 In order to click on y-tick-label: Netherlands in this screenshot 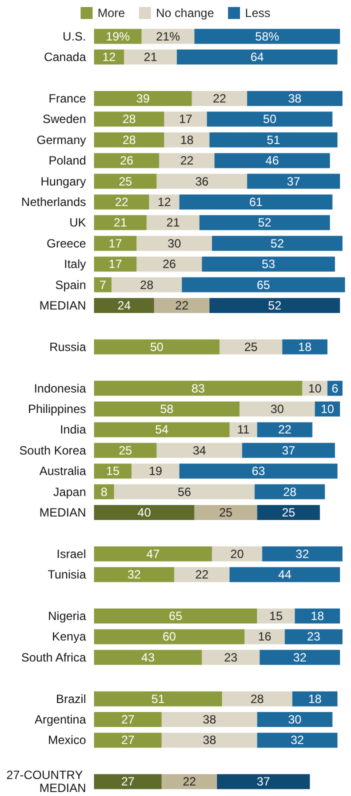, I will do `click(53, 201)`.